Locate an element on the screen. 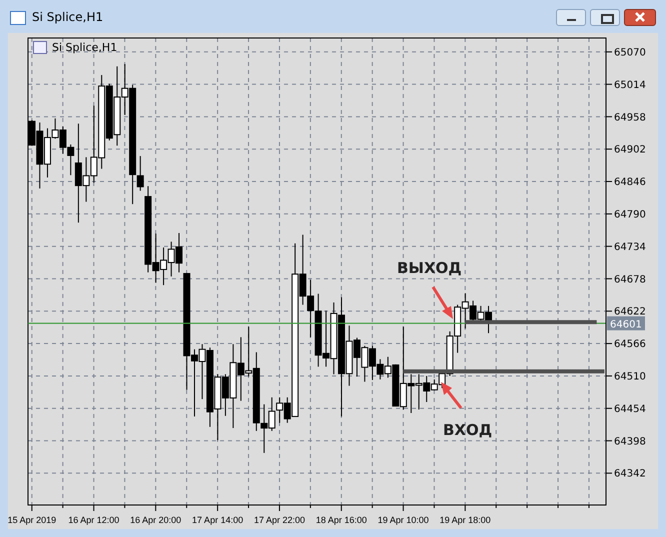  y-tick-label: 65014 is located at coordinates (630, 85).